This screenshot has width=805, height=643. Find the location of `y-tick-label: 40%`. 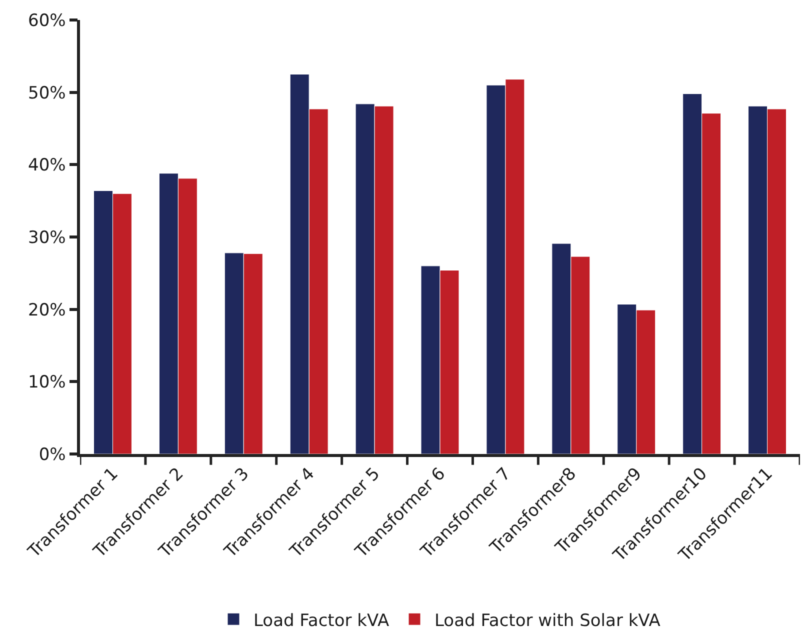

y-tick-label: 40% is located at coordinates (47, 166).